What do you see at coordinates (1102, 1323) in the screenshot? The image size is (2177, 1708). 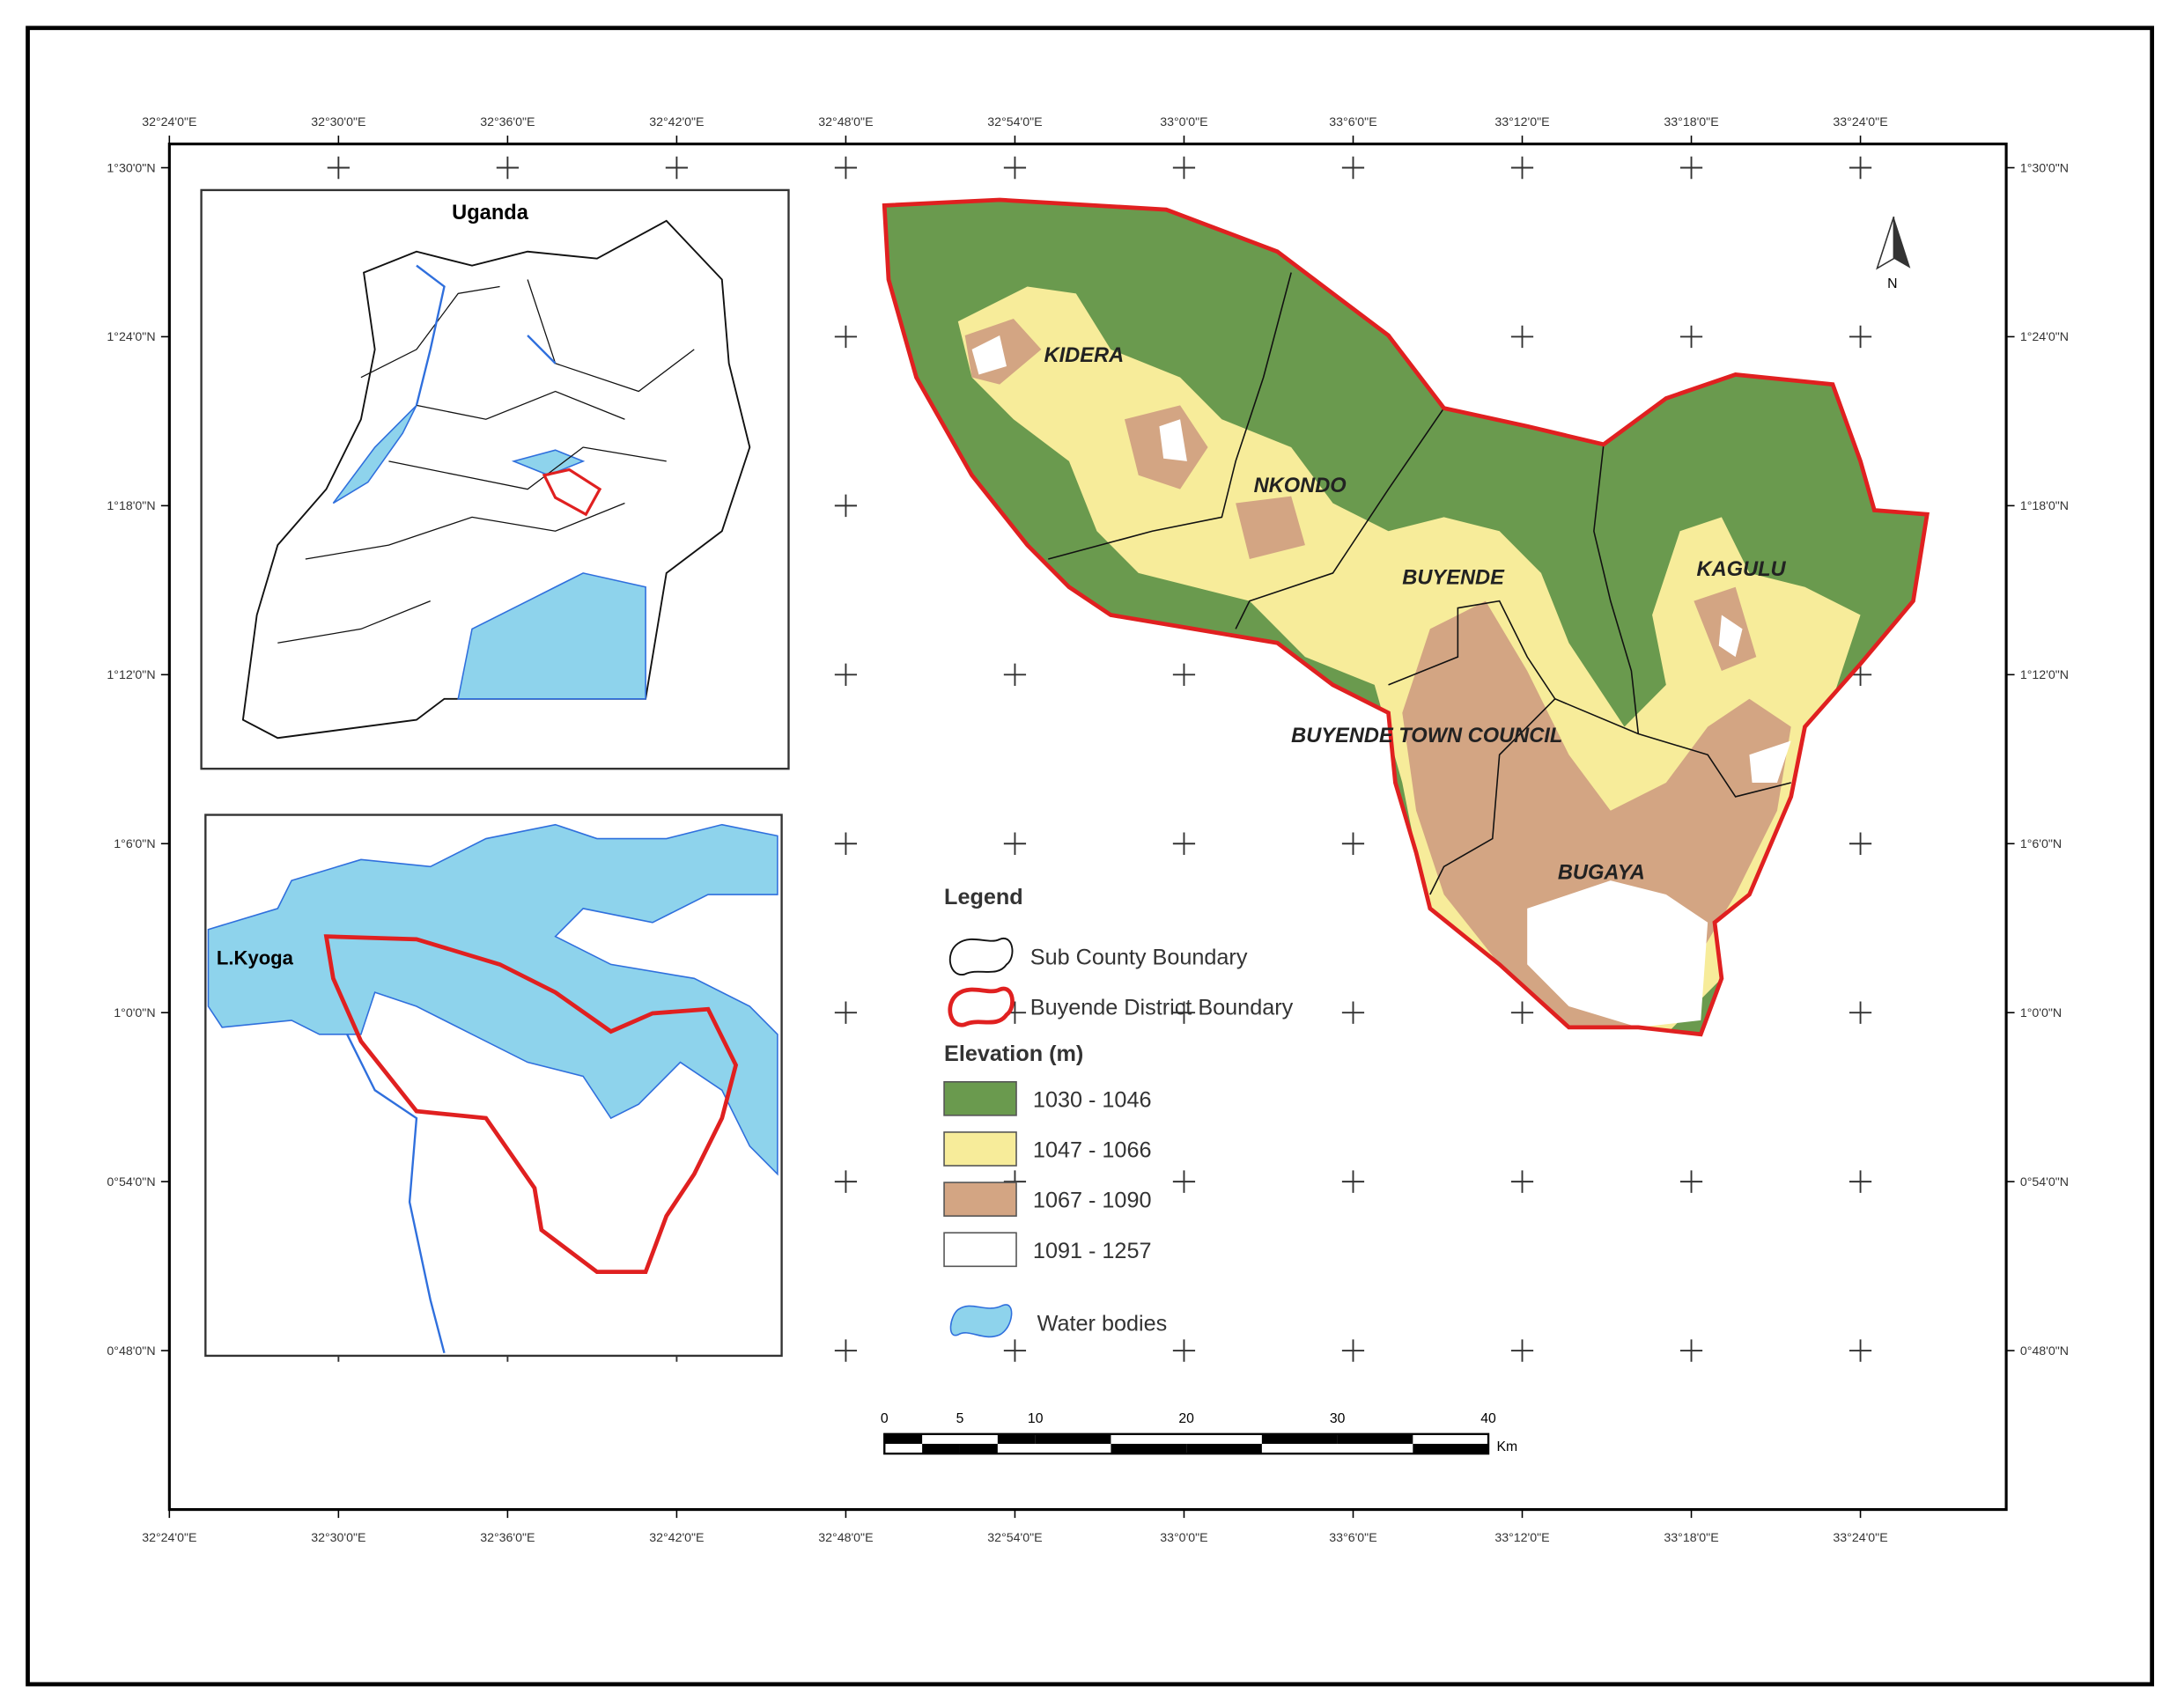 I see `legend-water: Water bodies` at bounding box center [1102, 1323].